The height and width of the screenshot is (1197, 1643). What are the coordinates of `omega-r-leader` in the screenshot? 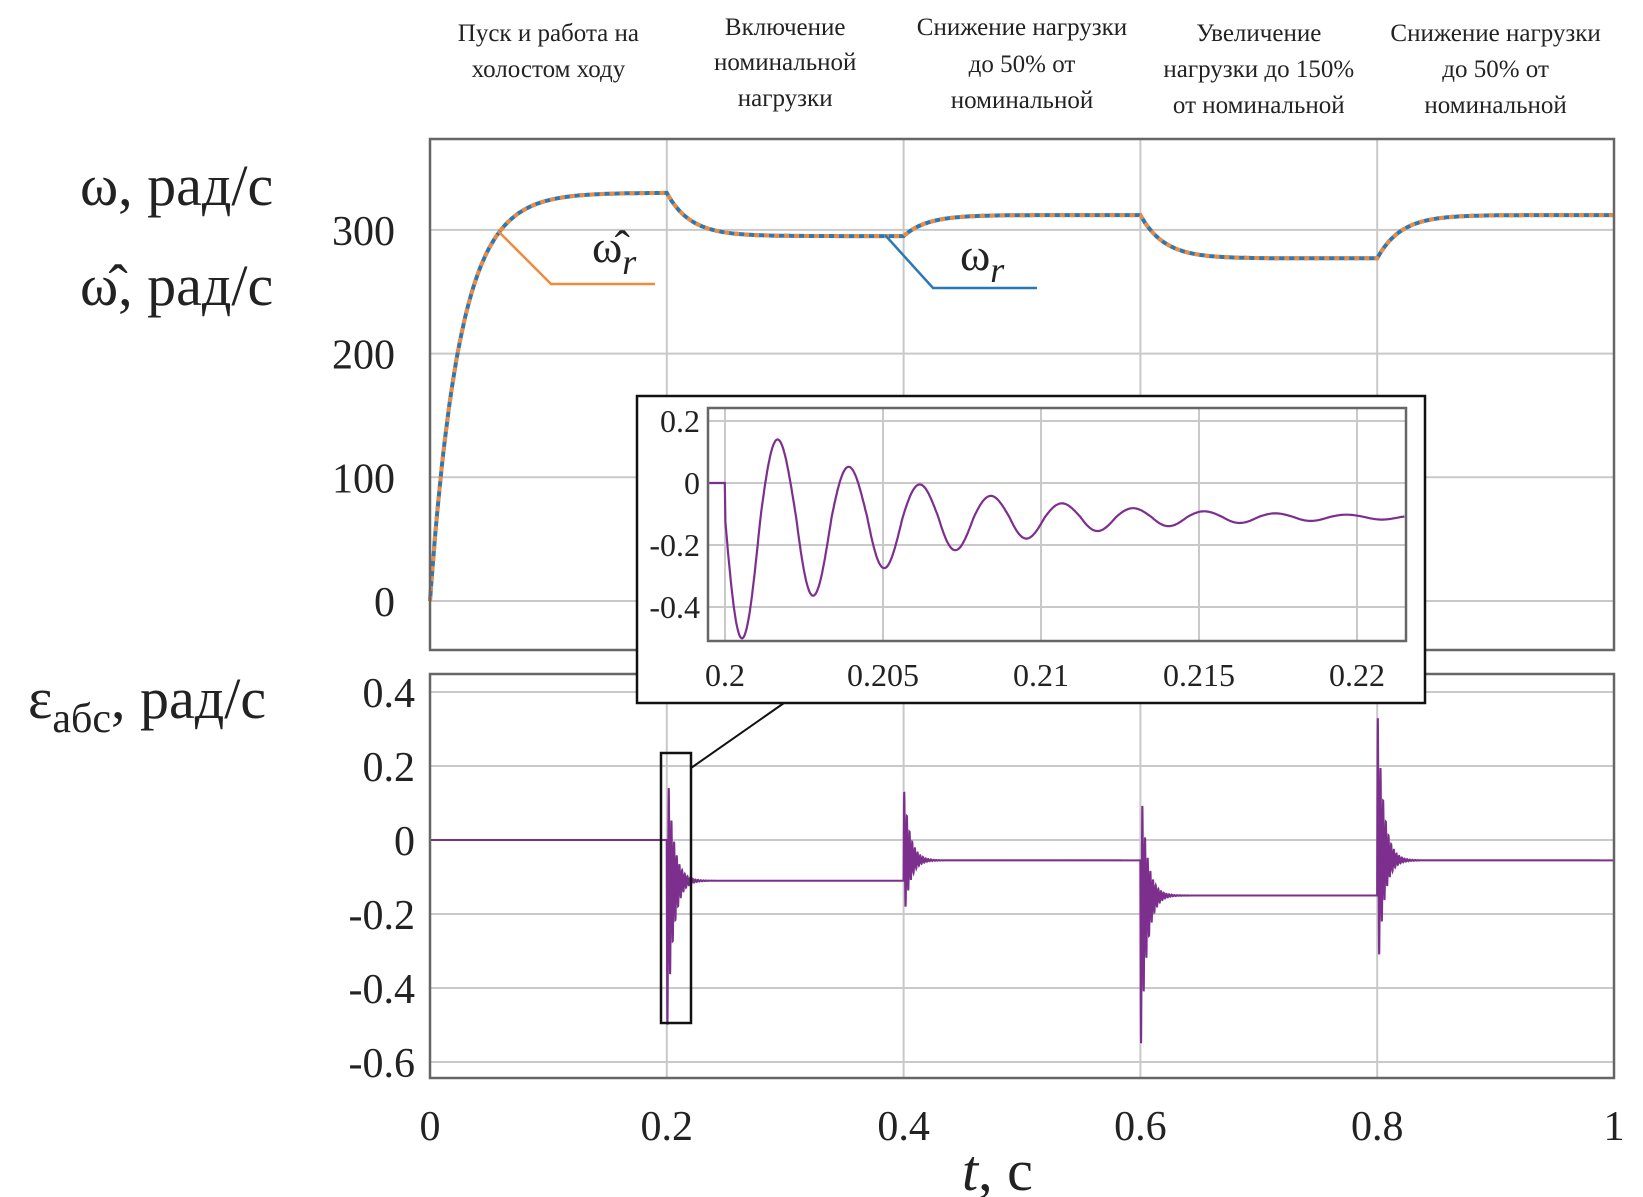 It's located at (960, 262).